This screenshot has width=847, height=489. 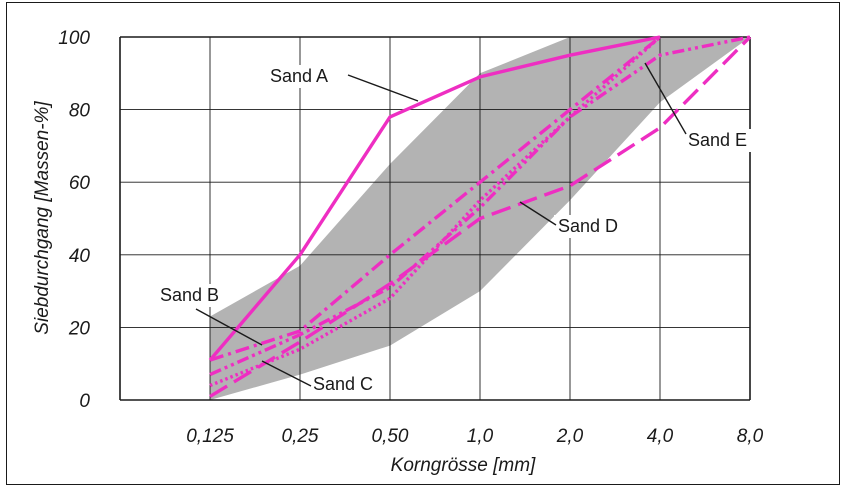 I want to click on x-axis-title: Korngrösse [mm], so click(x=463, y=465).